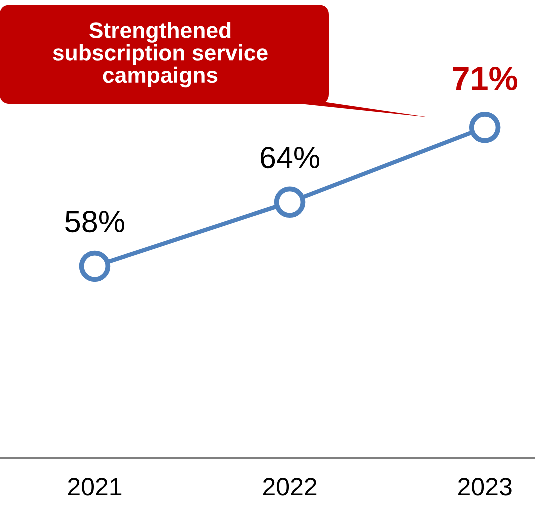  Describe the element at coordinates (485, 78) in the screenshot. I see `data-label: 71%` at that location.